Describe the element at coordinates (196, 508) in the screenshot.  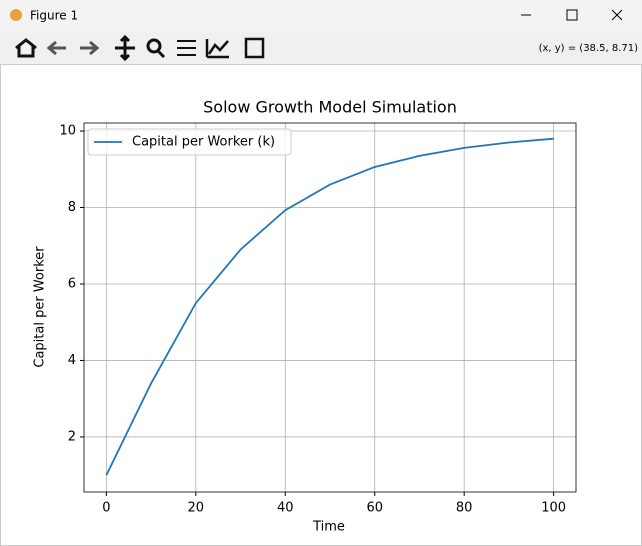
I see `x-tick-label: 20` at that location.